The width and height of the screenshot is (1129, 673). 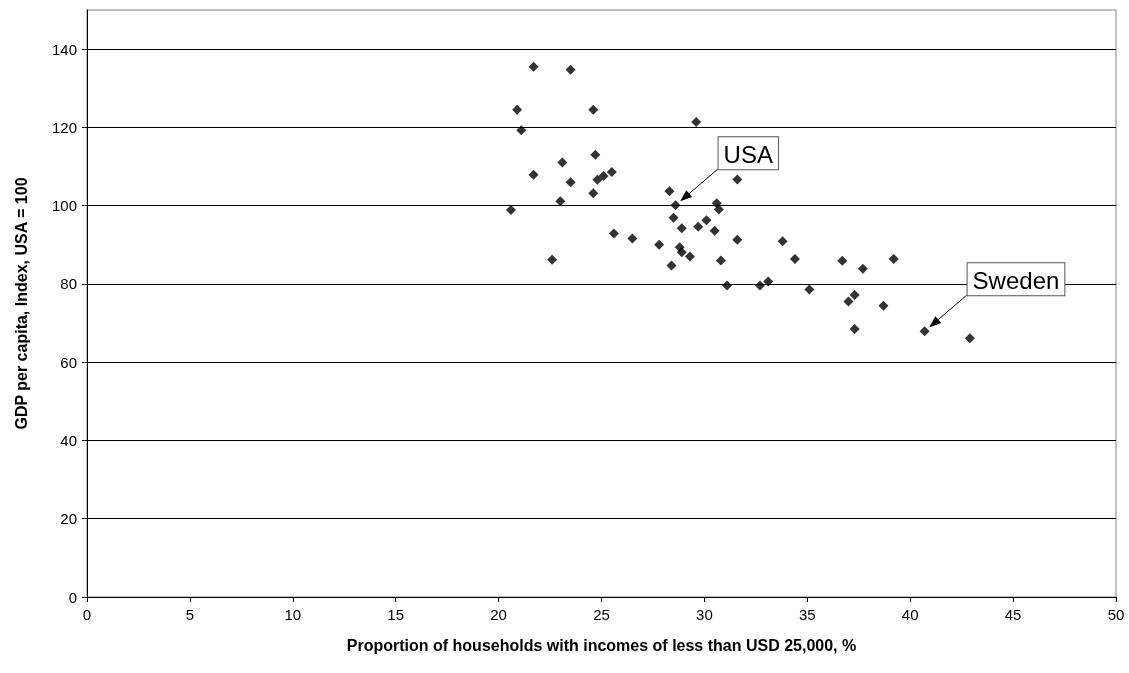 I want to click on x-tick-label: 10, so click(x=293, y=614).